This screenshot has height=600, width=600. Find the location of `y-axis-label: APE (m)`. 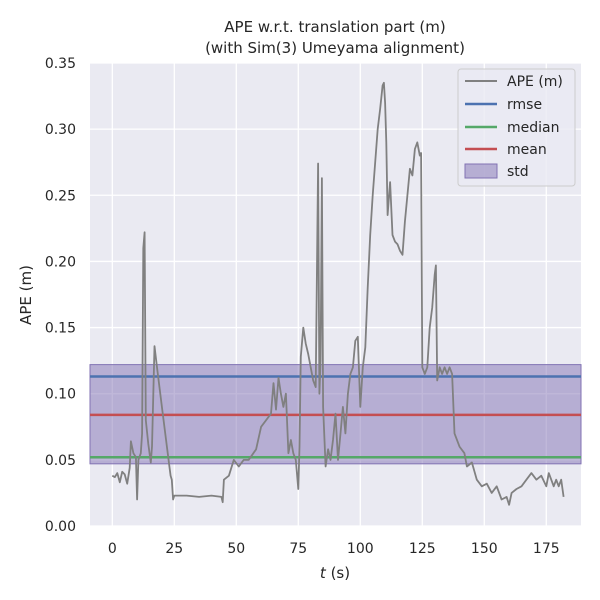

y-axis-label: APE (m) is located at coordinates (26, 295).